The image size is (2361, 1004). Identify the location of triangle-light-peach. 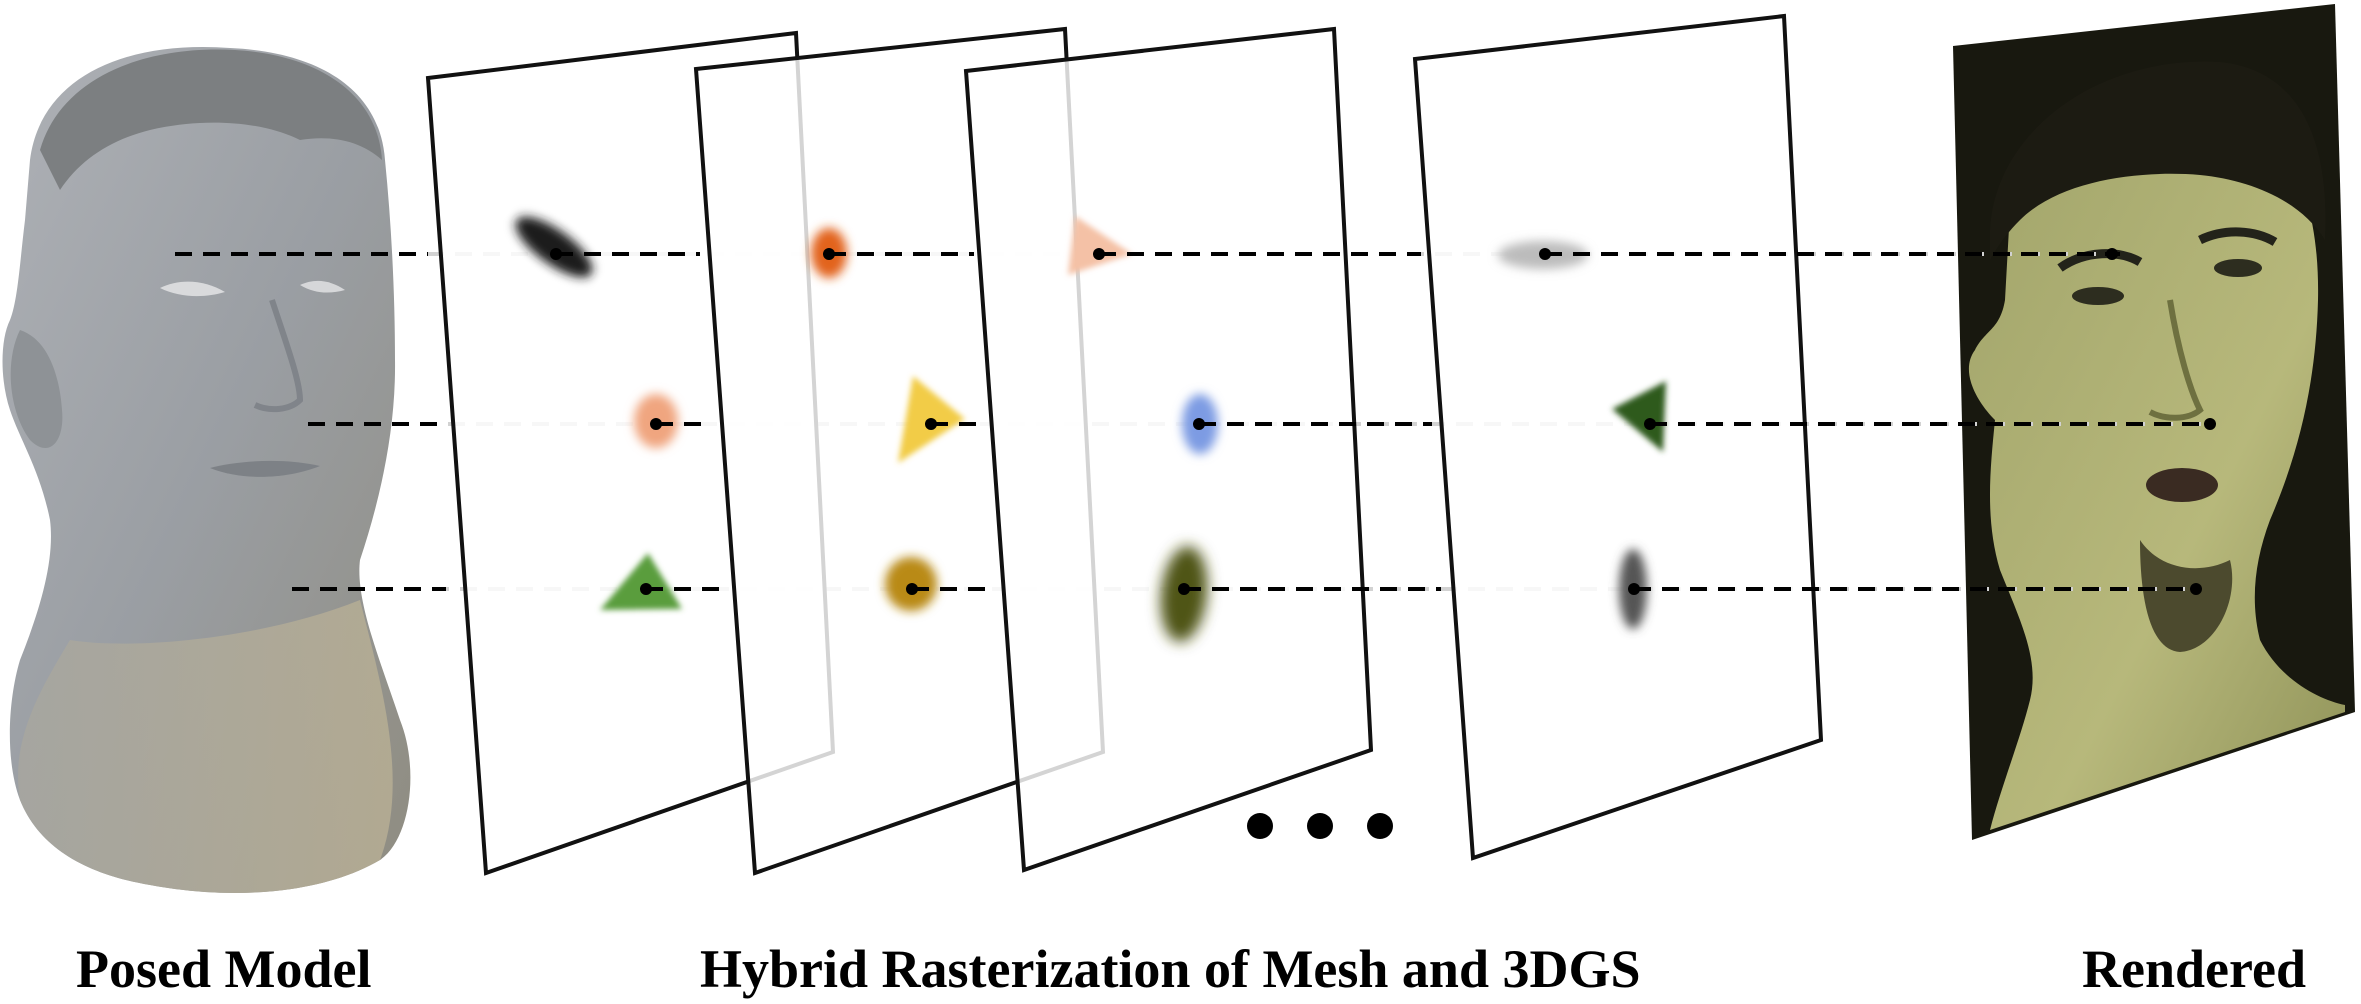
(1100, 245).